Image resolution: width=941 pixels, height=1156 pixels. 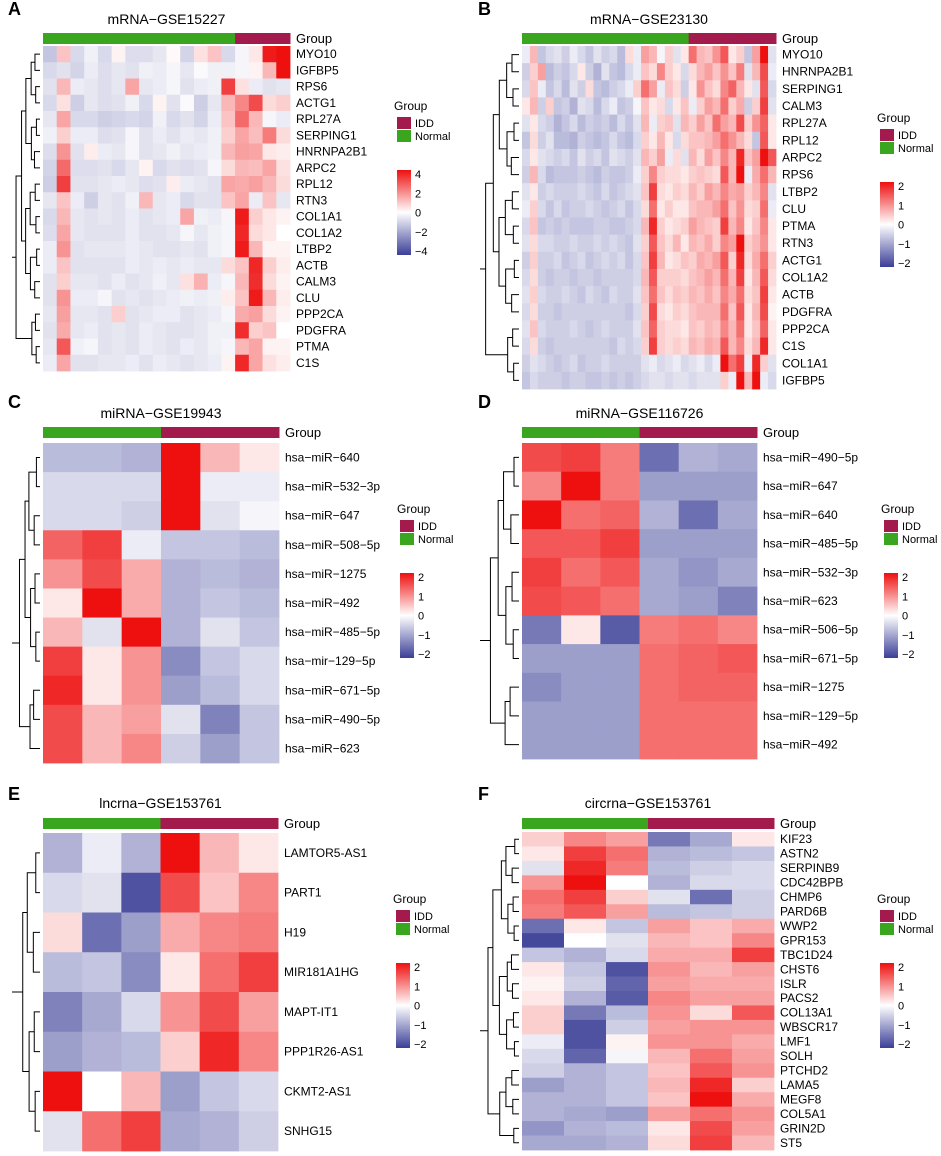 I want to click on row-label: MYO10, so click(x=316, y=54).